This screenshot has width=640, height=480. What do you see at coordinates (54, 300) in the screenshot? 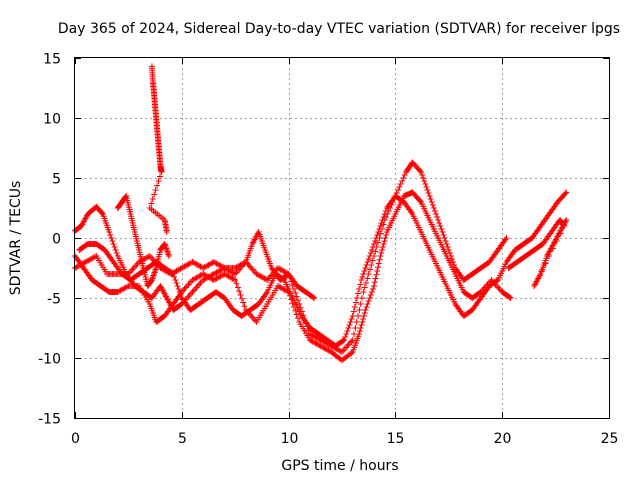
I see `y-tick-label: -5` at bounding box center [54, 300].